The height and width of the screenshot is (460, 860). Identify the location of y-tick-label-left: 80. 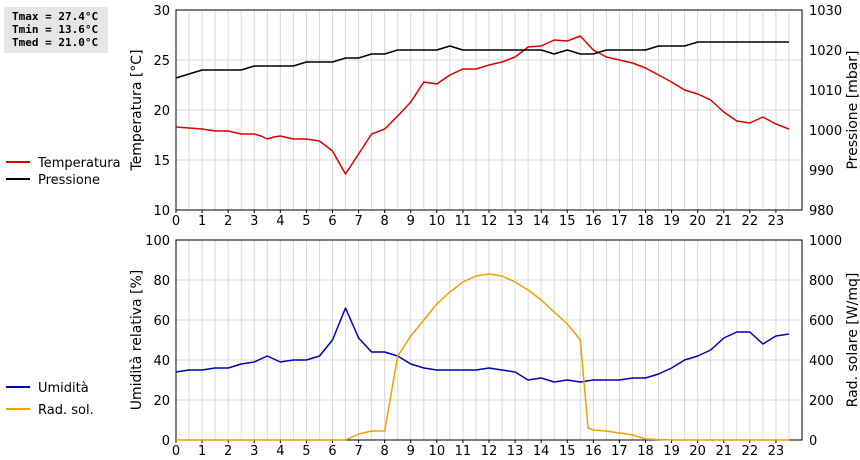
(161, 281).